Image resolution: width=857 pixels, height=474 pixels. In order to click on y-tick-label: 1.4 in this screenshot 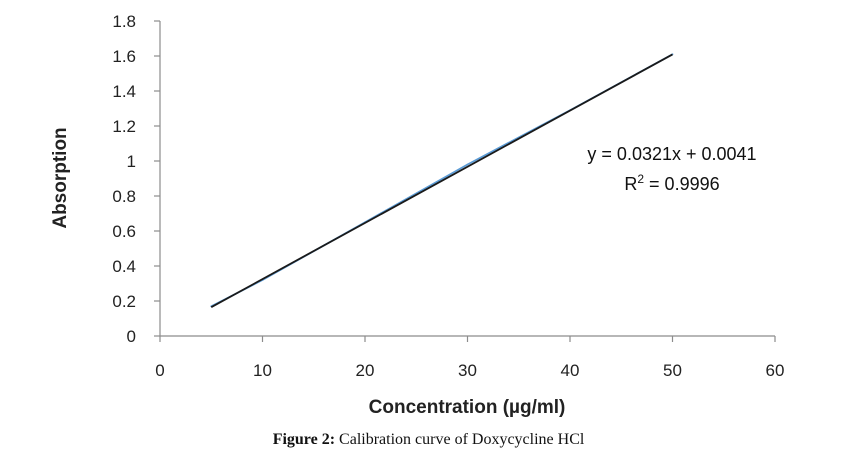, I will do `click(124, 91)`.